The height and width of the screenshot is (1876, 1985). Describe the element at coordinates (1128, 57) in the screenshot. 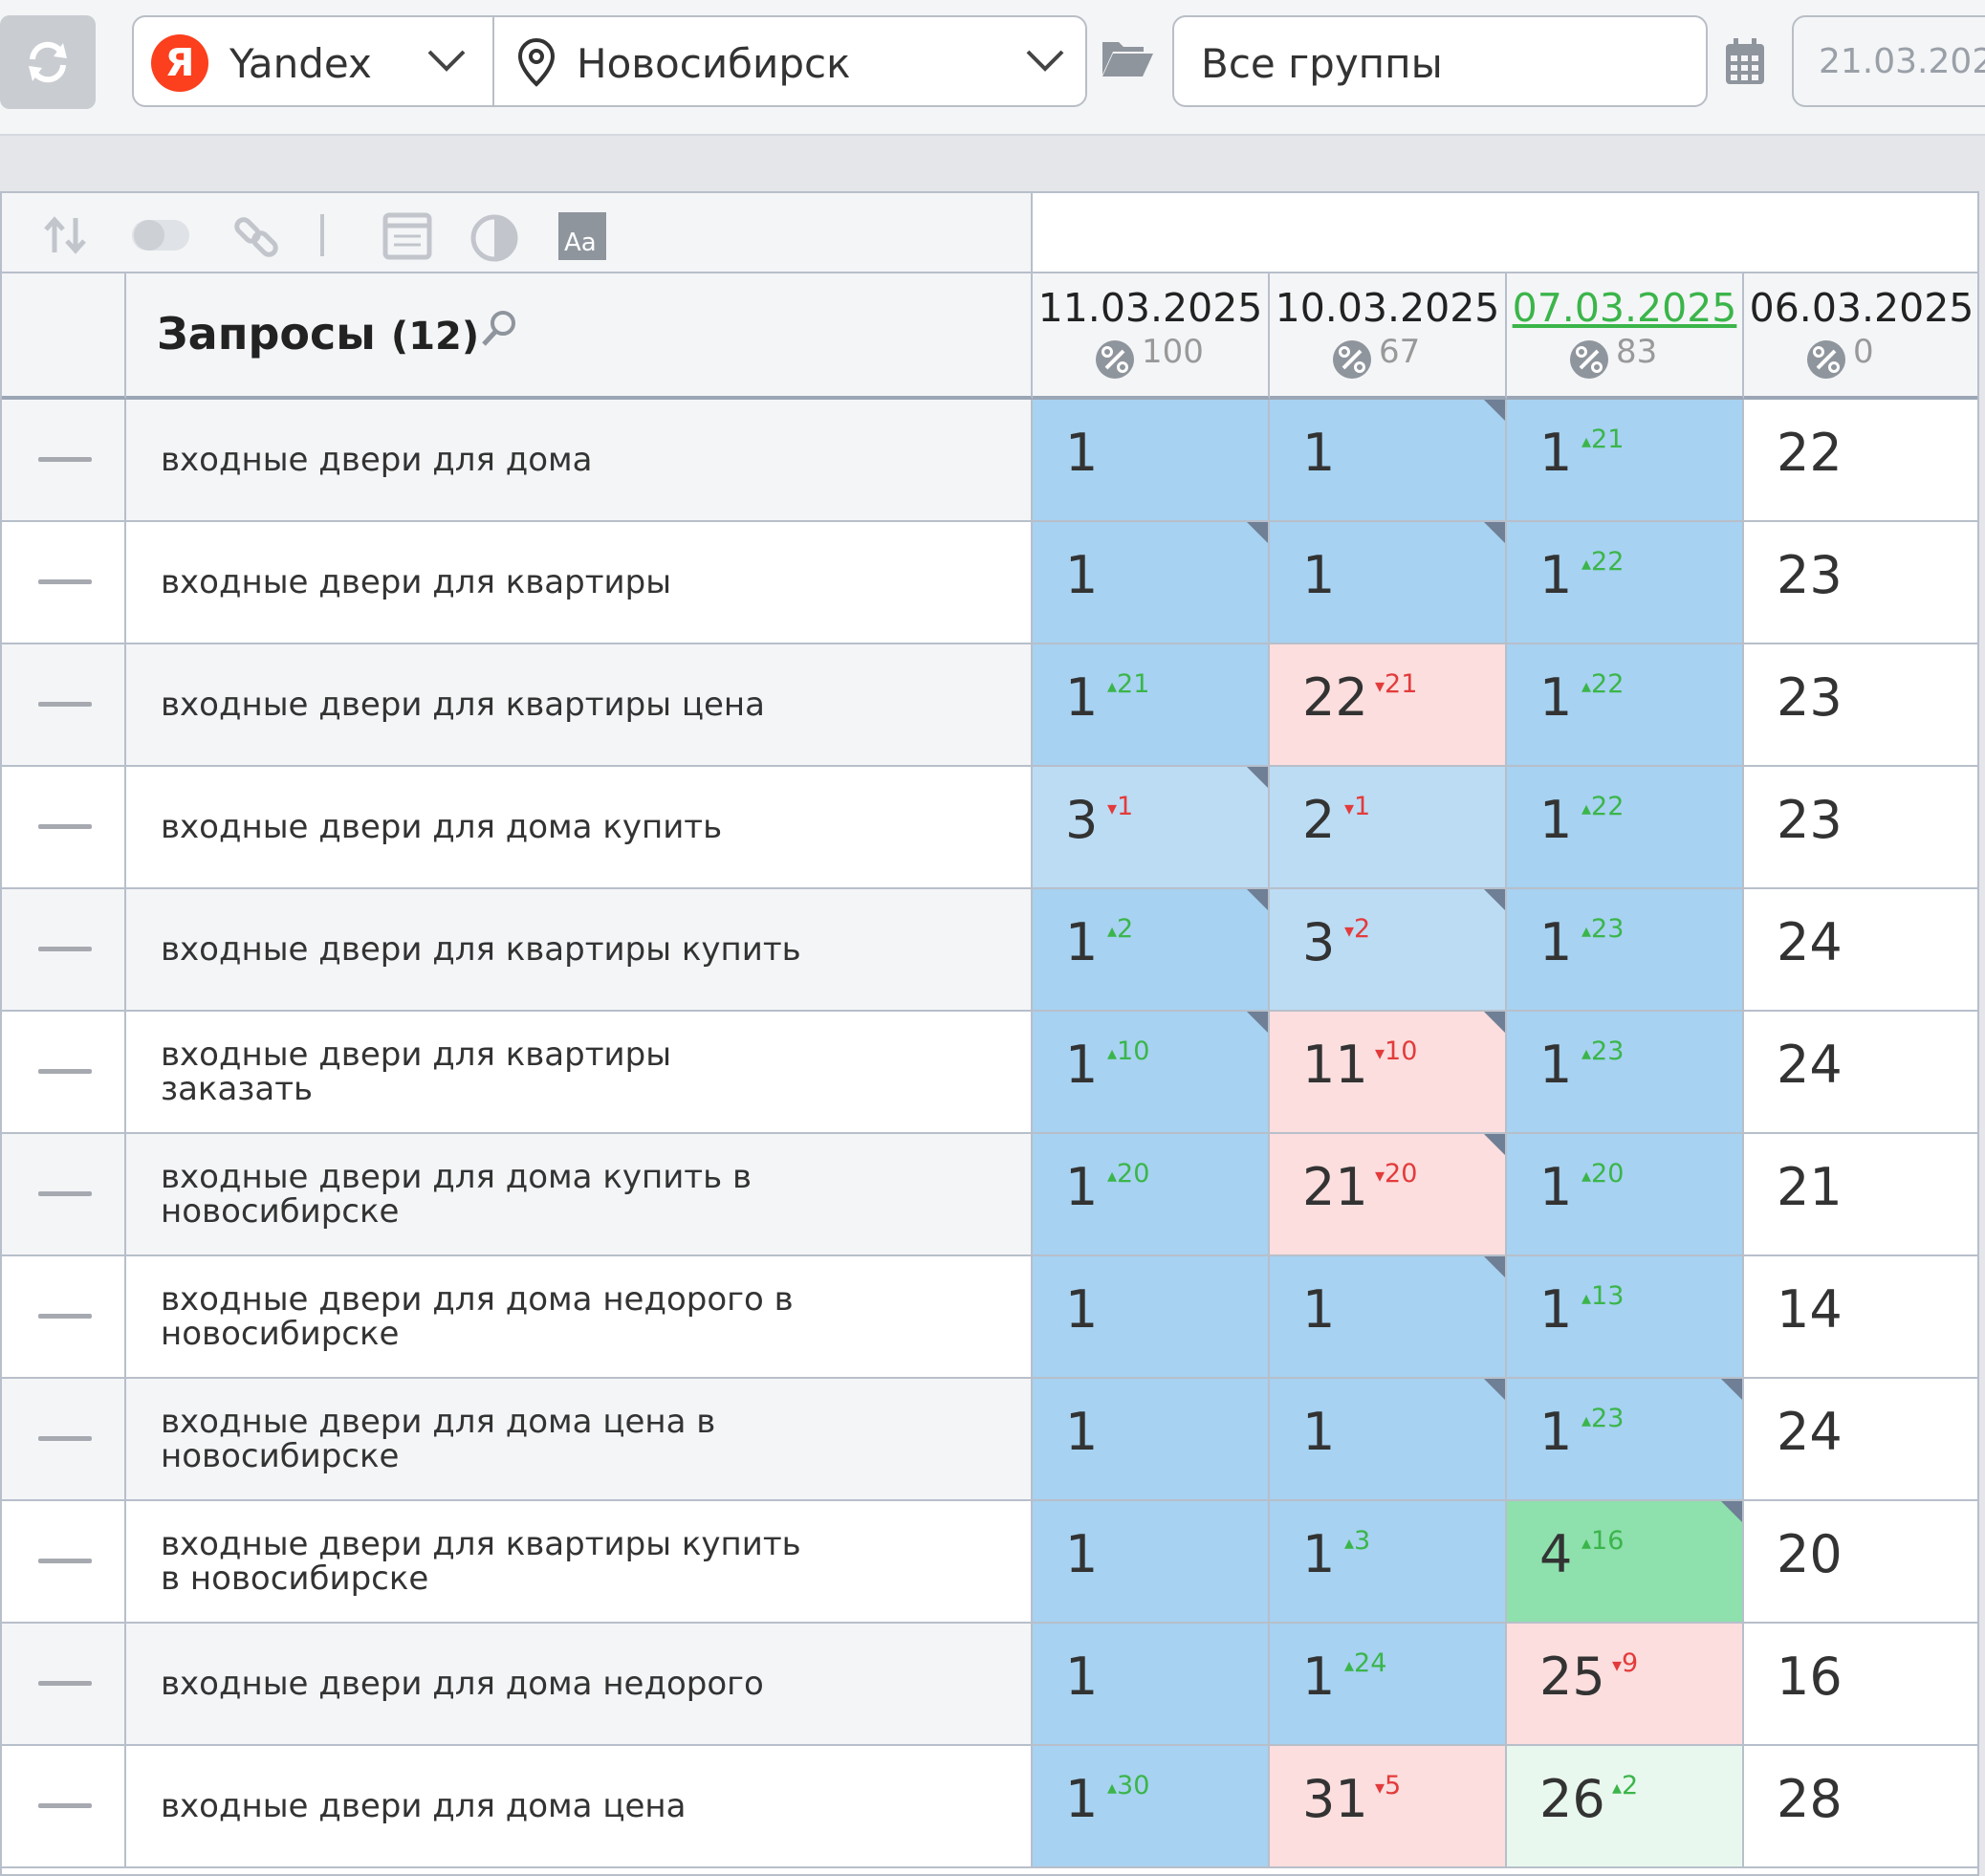

I see `folder-open-icon` at that location.